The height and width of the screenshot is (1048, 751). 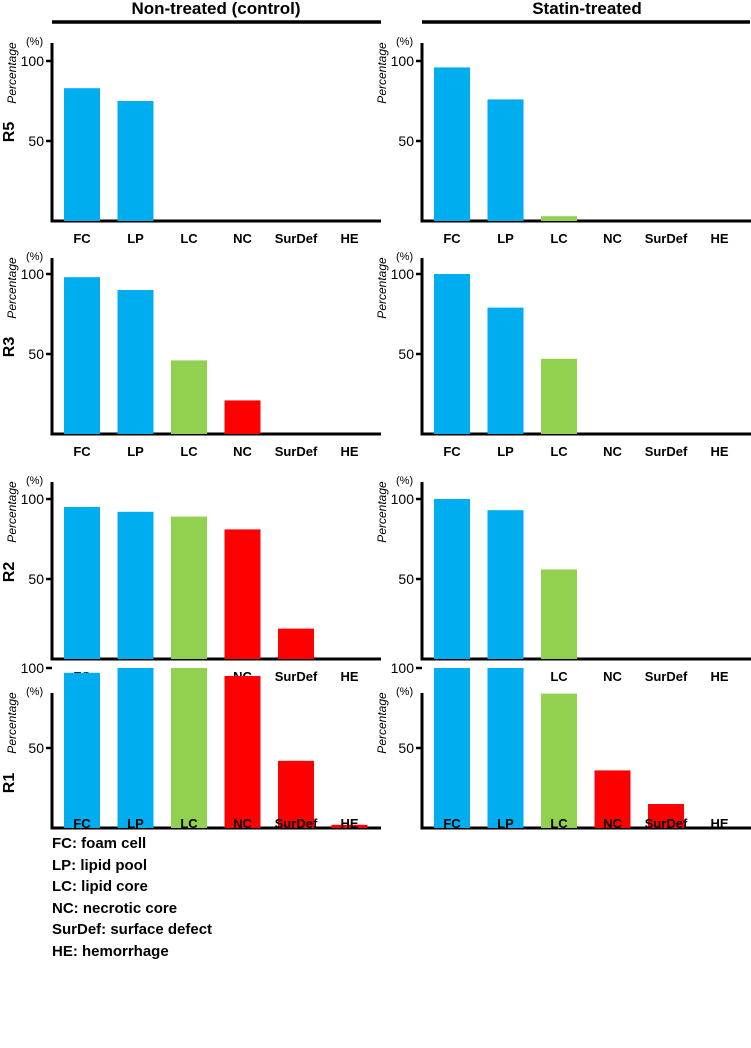 What do you see at coordinates (115, 908) in the screenshot?
I see `legend-item-nc: NC: necrotic core` at bounding box center [115, 908].